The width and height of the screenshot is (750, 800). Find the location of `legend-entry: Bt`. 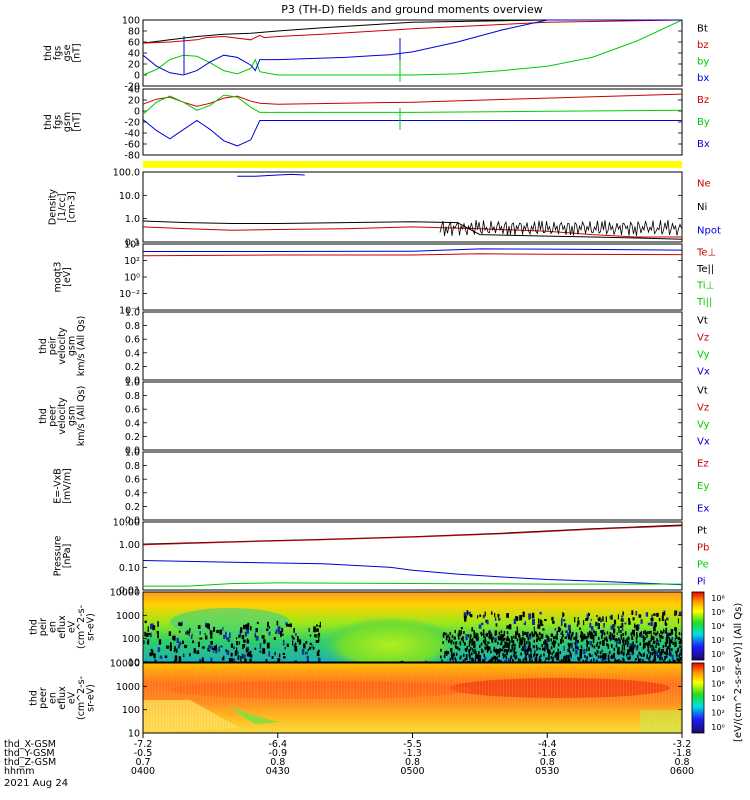

legend-entry: Bt is located at coordinates (702, 28).